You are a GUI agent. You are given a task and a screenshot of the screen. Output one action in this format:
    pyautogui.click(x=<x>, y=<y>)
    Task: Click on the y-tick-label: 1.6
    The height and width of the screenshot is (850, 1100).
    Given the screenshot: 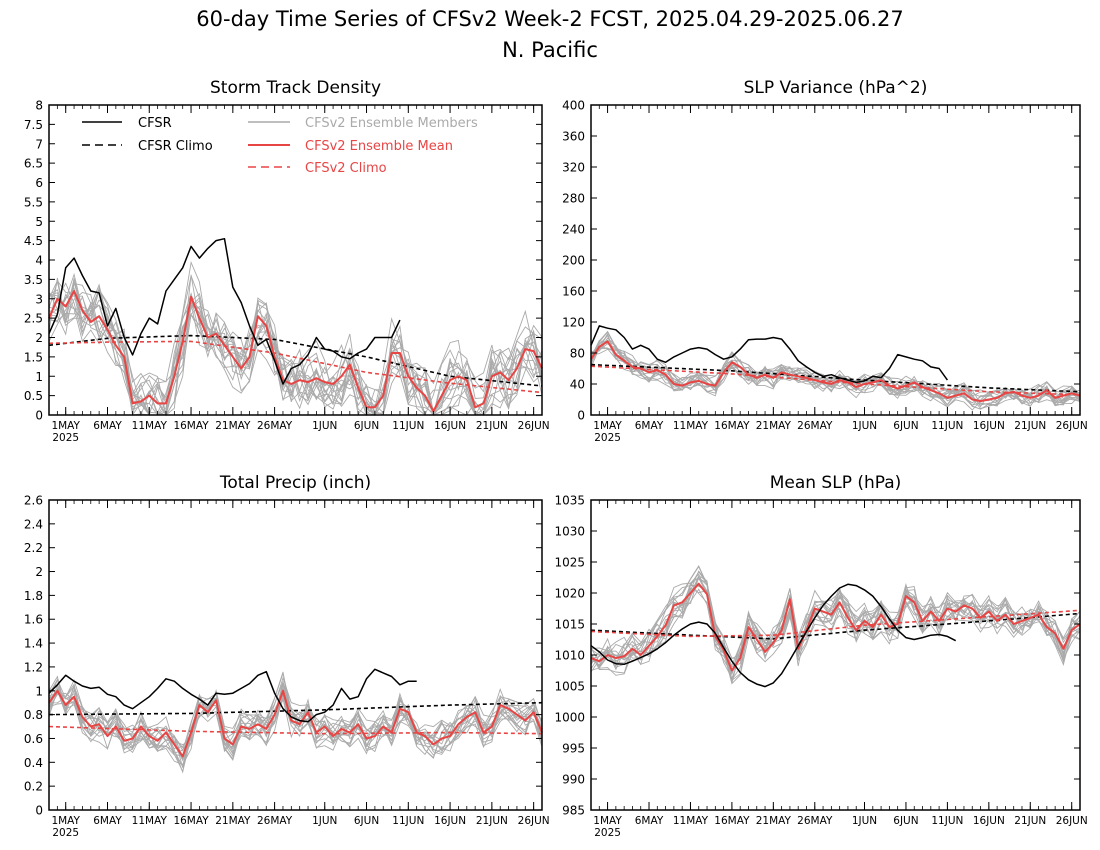 What is the action you would take?
    pyautogui.click(x=33, y=620)
    